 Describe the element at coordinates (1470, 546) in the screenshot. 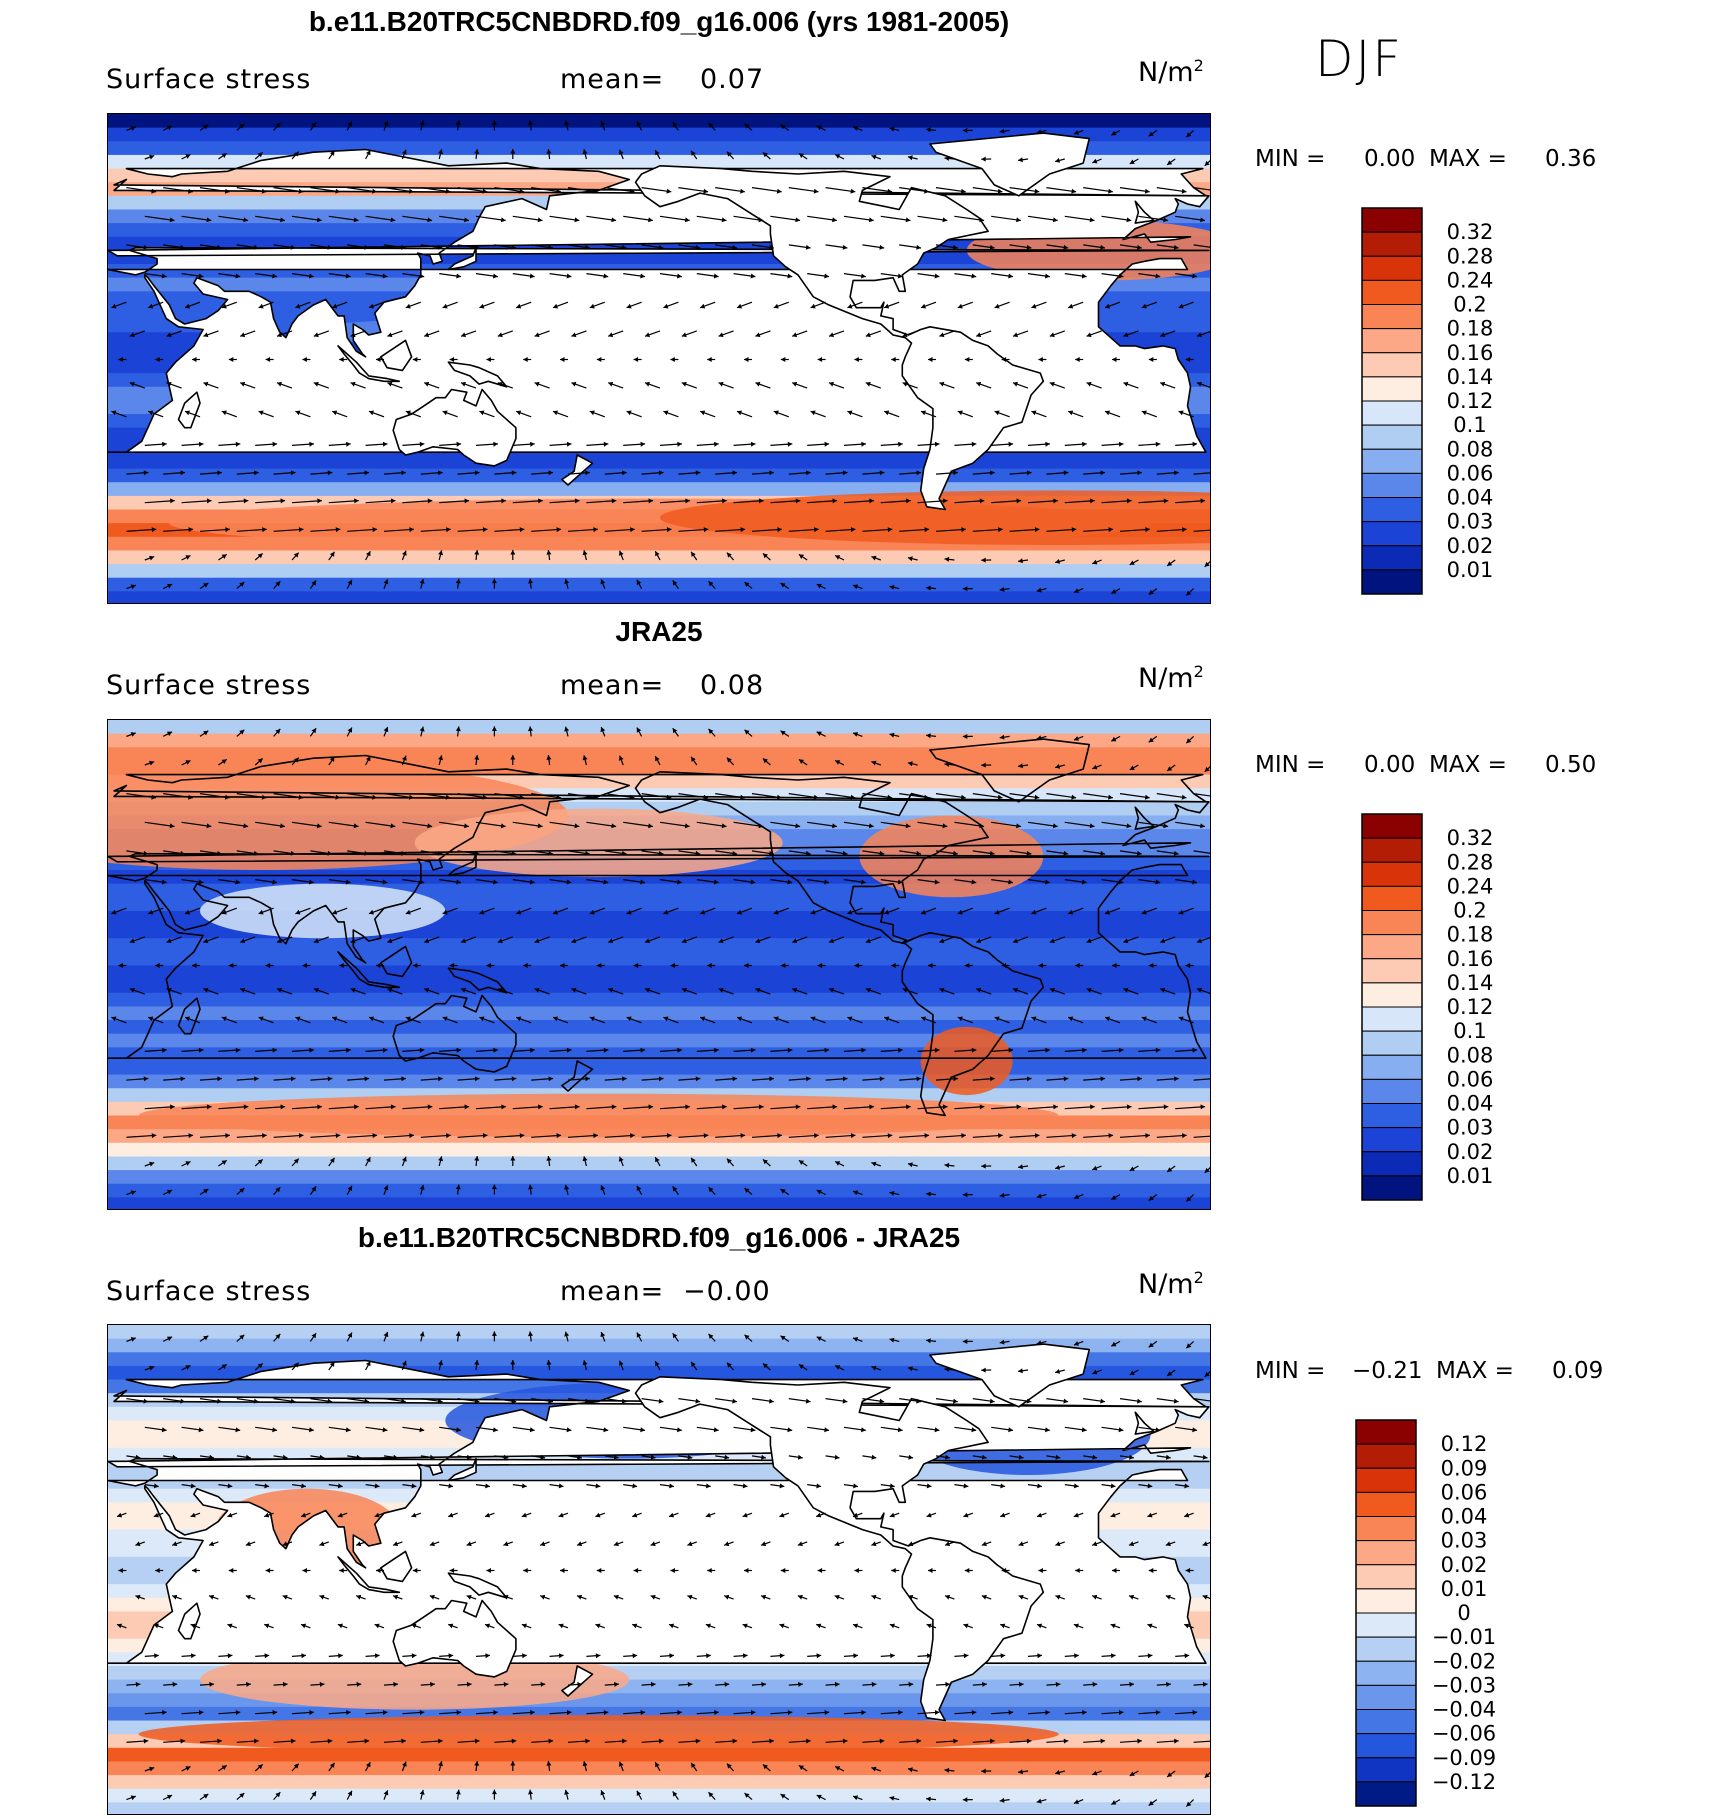

I see `colorbar-tick-label: 0.02` at that location.